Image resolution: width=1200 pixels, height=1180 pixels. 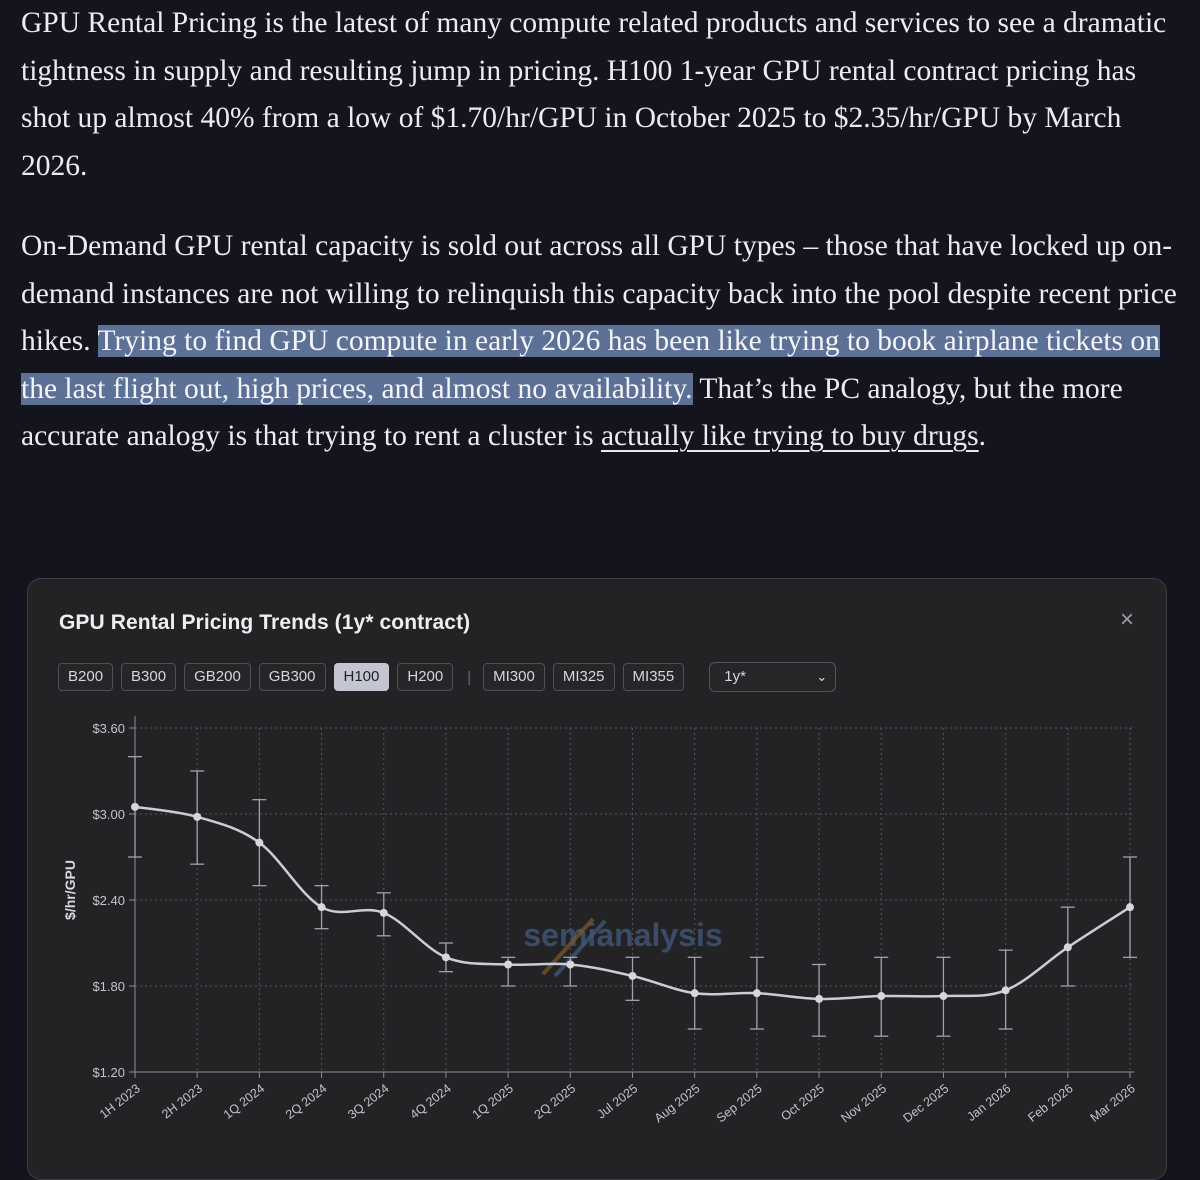 What do you see at coordinates (739, 1103) in the screenshot?
I see `x-tick-label: Sep 2025` at bounding box center [739, 1103].